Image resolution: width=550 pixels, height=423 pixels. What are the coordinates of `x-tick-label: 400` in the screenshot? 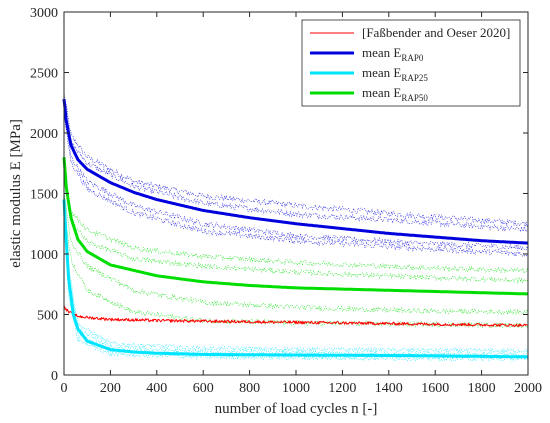 It's located at (156, 388).